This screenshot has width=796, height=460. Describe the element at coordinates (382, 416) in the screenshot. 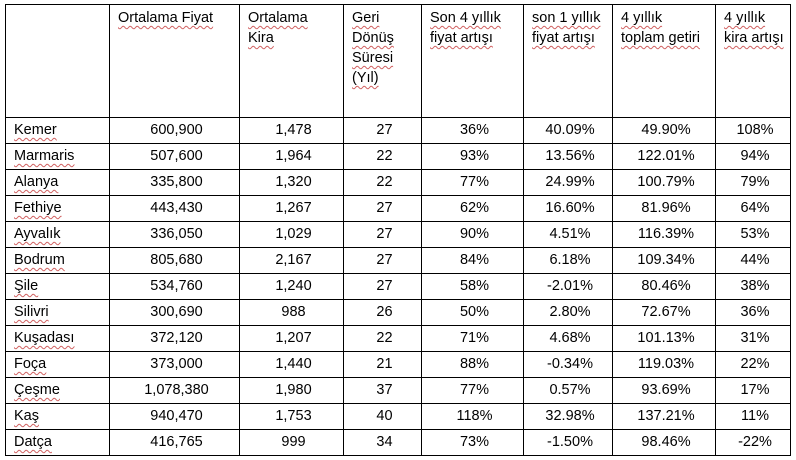

I see `cell-payback-years: 40` at that location.